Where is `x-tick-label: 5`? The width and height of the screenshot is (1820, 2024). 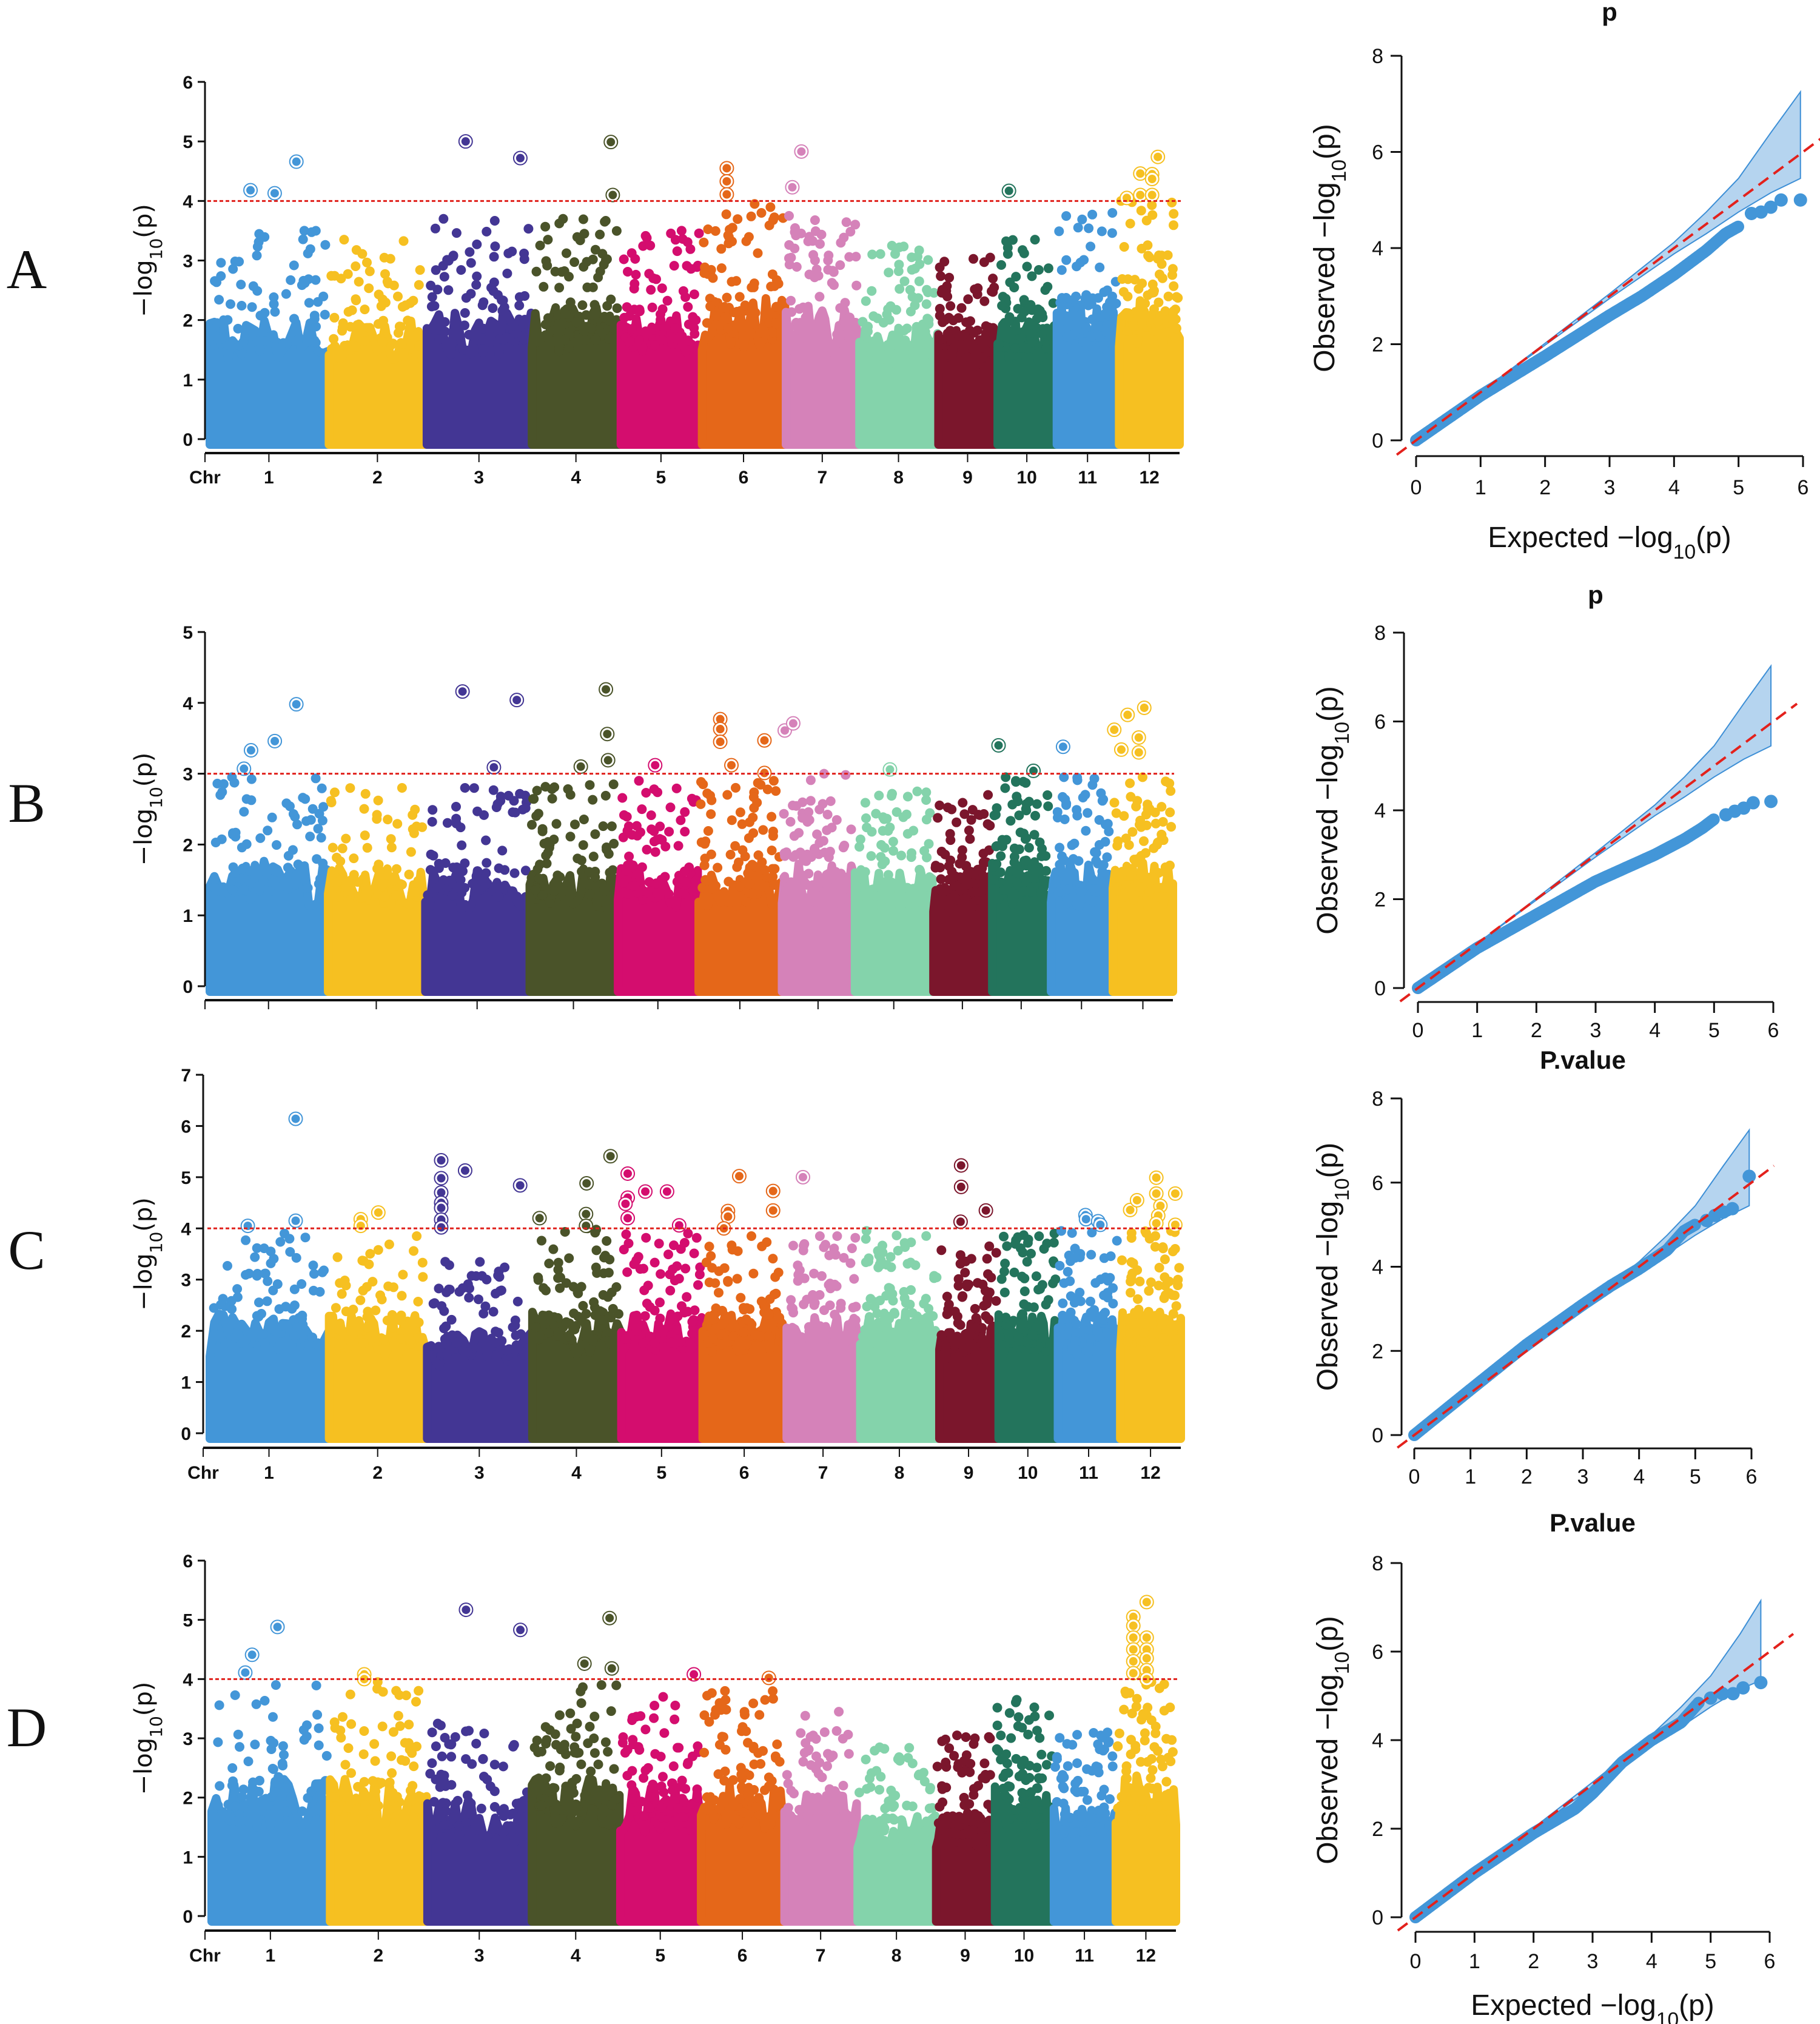 x-tick-label: 5 is located at coordinates (1714, 1030).